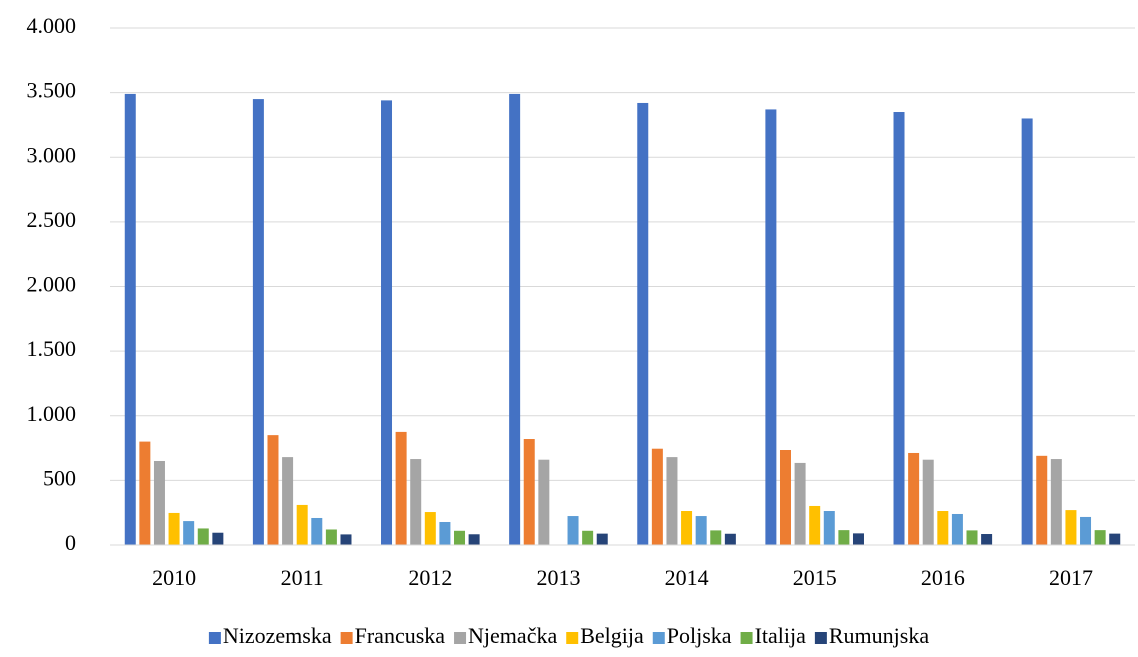  I want to click on legend-label: Njemačka, so click(512, 635).